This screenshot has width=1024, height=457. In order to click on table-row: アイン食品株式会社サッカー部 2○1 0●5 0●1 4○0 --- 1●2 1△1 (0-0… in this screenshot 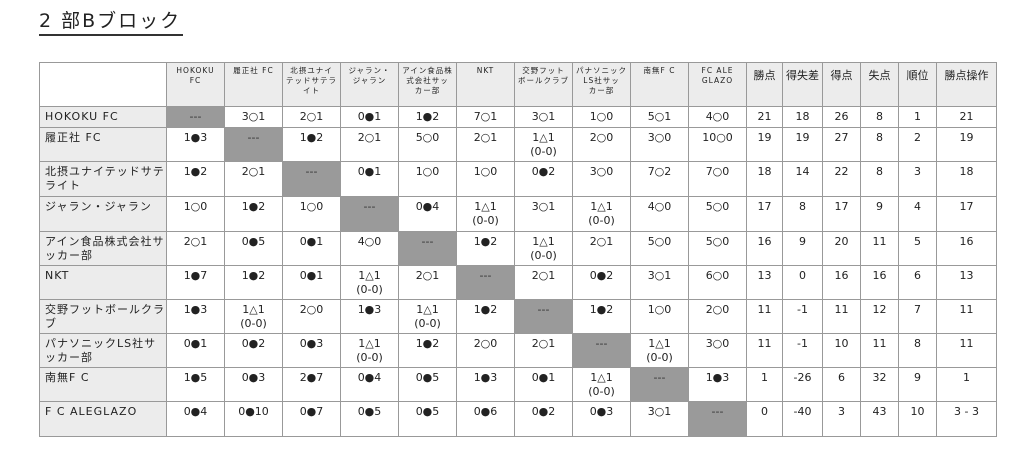, I will do `click(518, 248)`.